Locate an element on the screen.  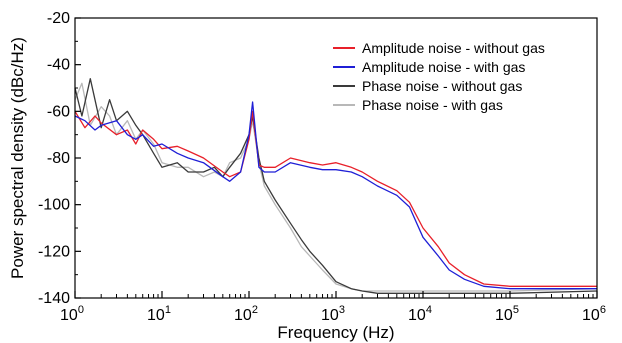
y-tick-label: -60 is located at coordinates (58, 111).